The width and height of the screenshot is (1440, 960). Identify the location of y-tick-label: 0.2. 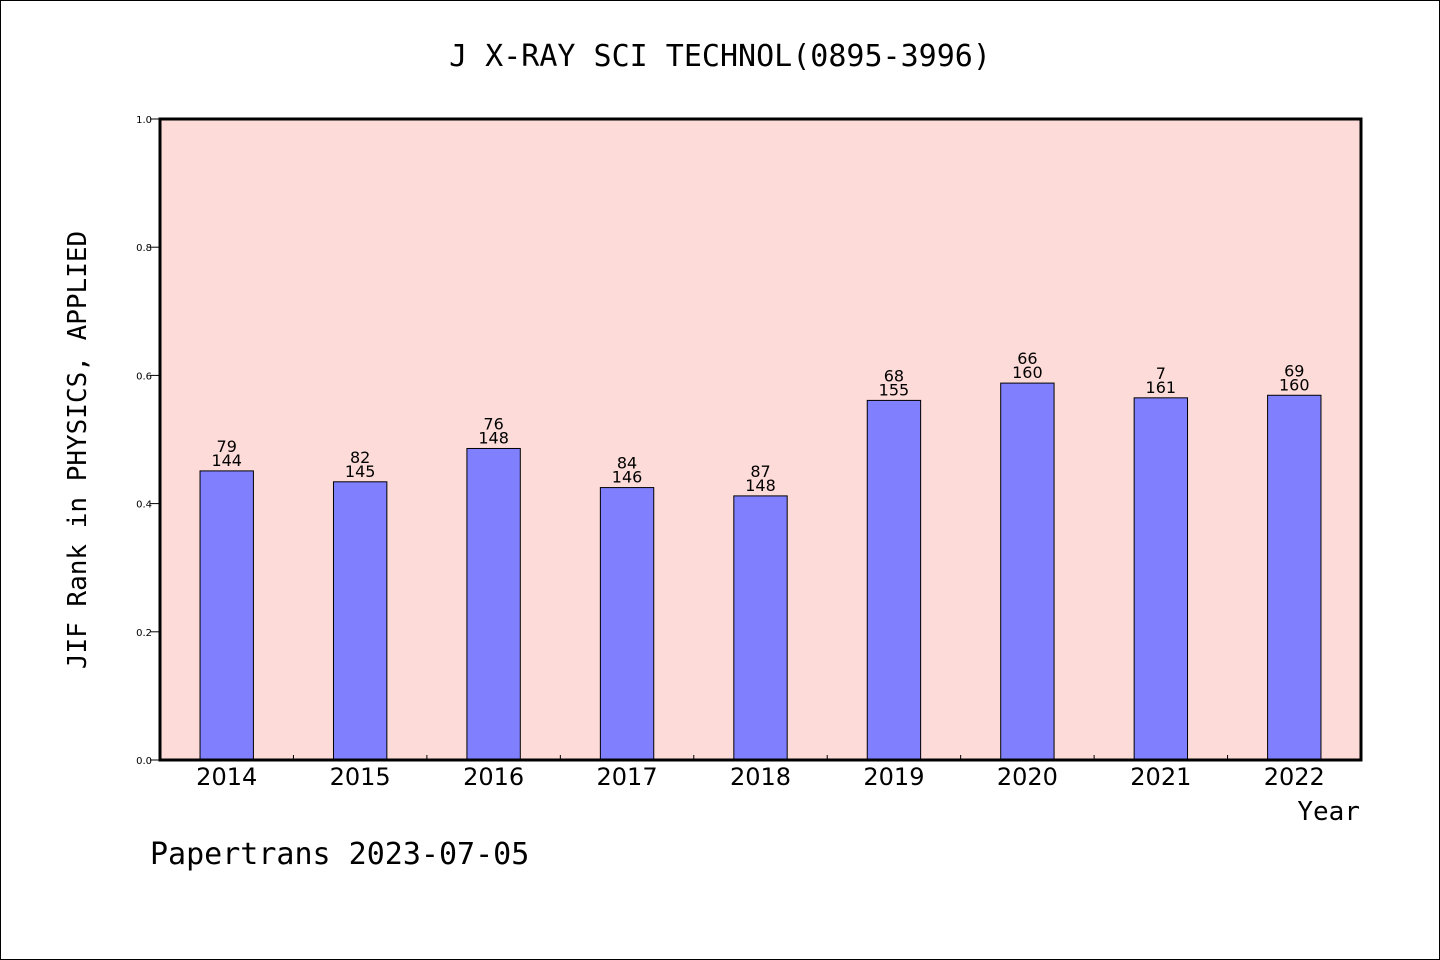
(144, 633).